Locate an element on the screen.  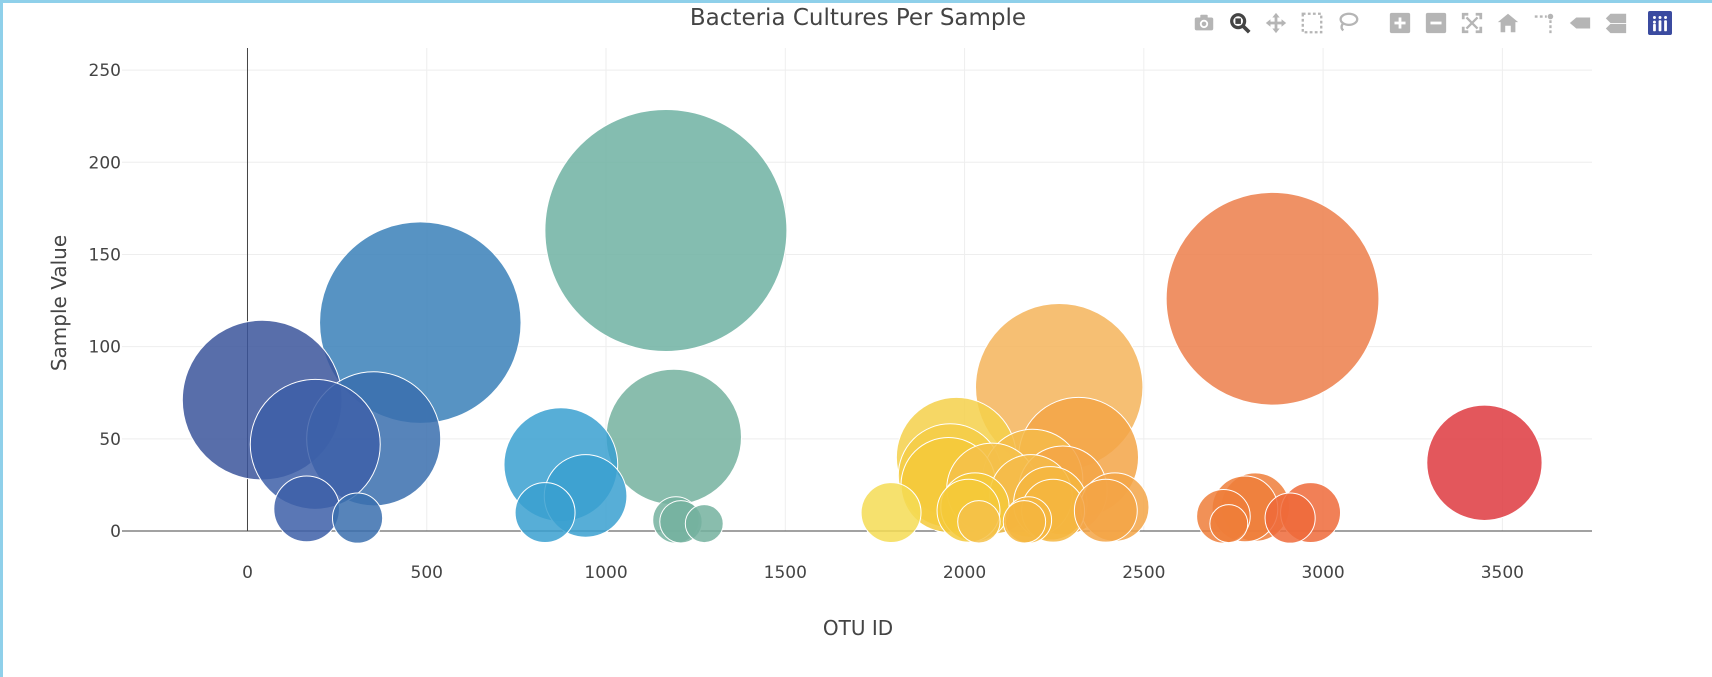
hover-compare-icon is located at coordinates (1616, 23).